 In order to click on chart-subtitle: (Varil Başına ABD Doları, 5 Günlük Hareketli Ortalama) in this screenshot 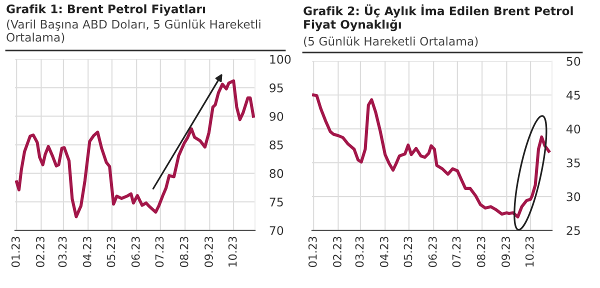, I will do `click(133, 32)`.